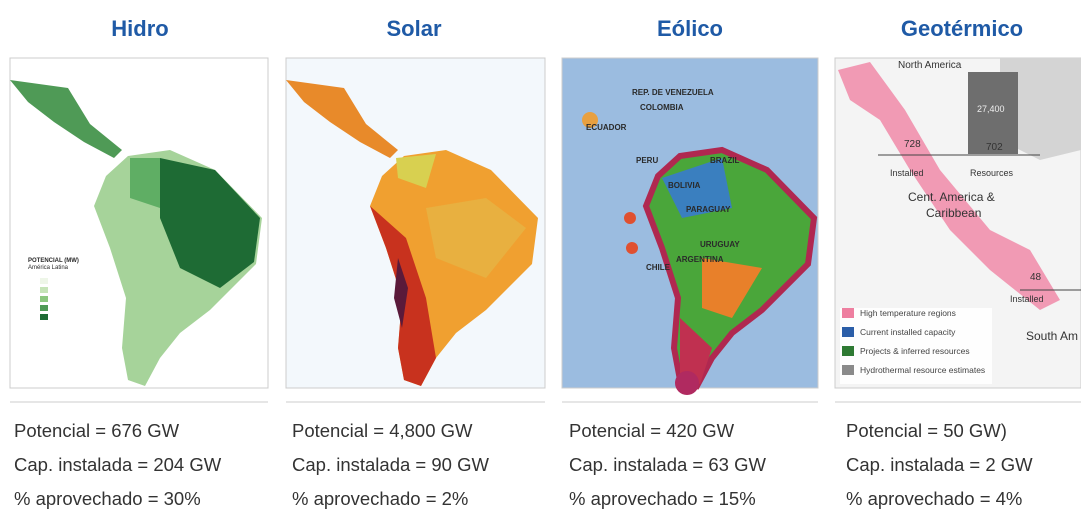 The image size is (1081, 512). What do you see at coordinates (606, 127) in the screenshot?
I see `map-label: ECUADOR` at bounding box center [606, 127].